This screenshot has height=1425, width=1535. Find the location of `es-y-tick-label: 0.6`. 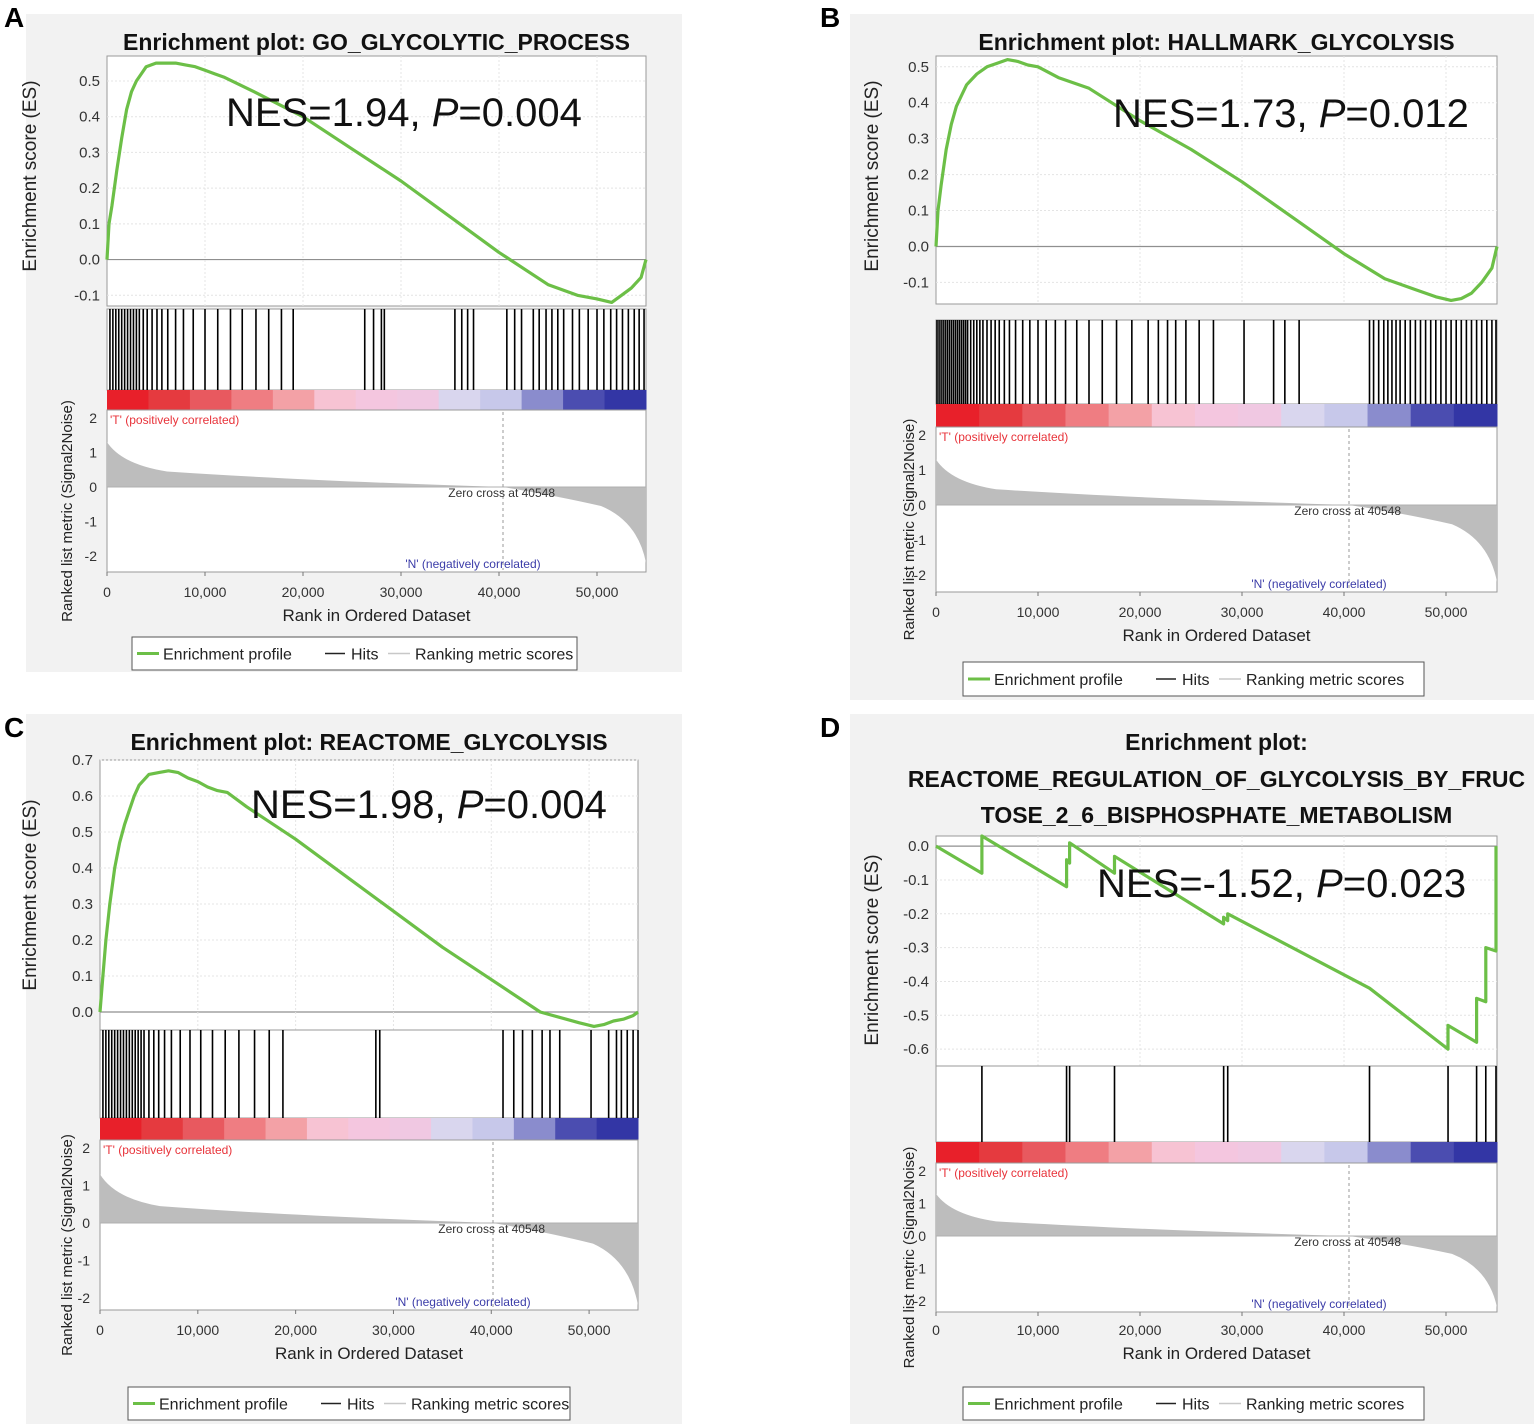

es-y-tick-label: 0.6 is located at coordinates (82, 796).